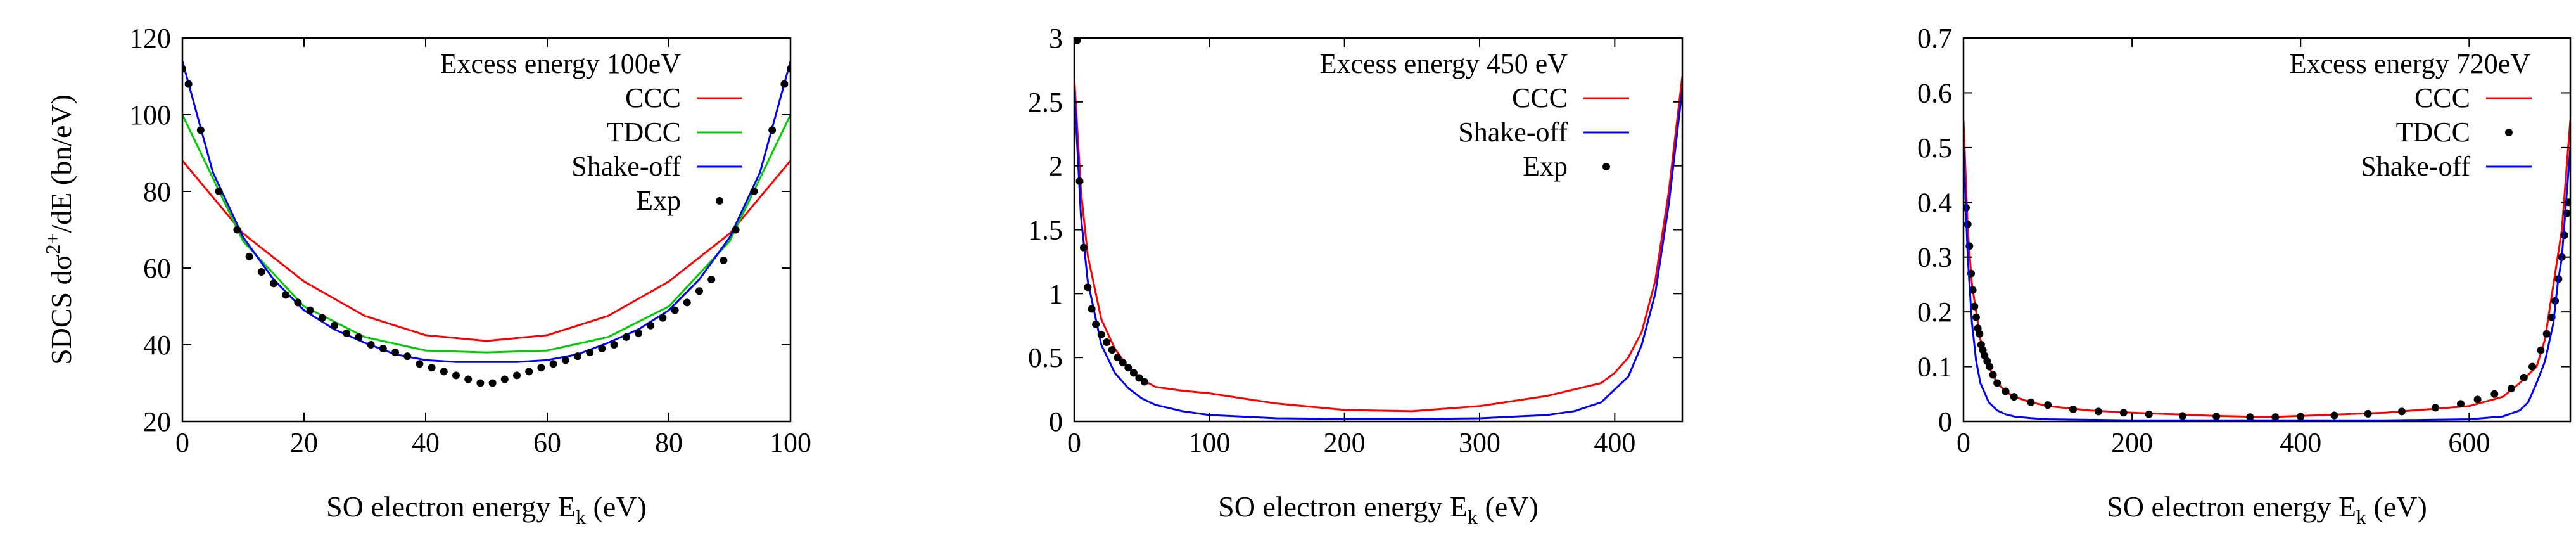  I want to click on y-tick-label: 80, so click(157, 191).